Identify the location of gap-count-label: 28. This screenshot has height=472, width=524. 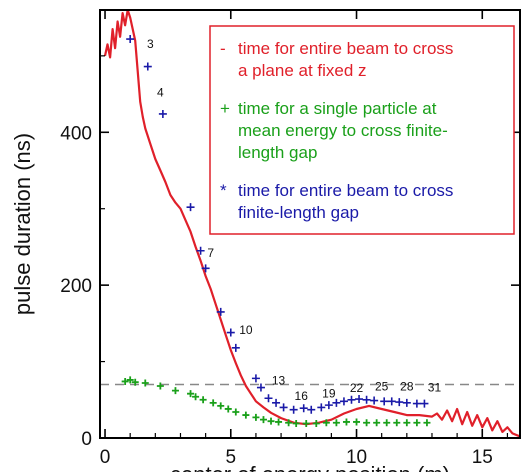
(407, 387).